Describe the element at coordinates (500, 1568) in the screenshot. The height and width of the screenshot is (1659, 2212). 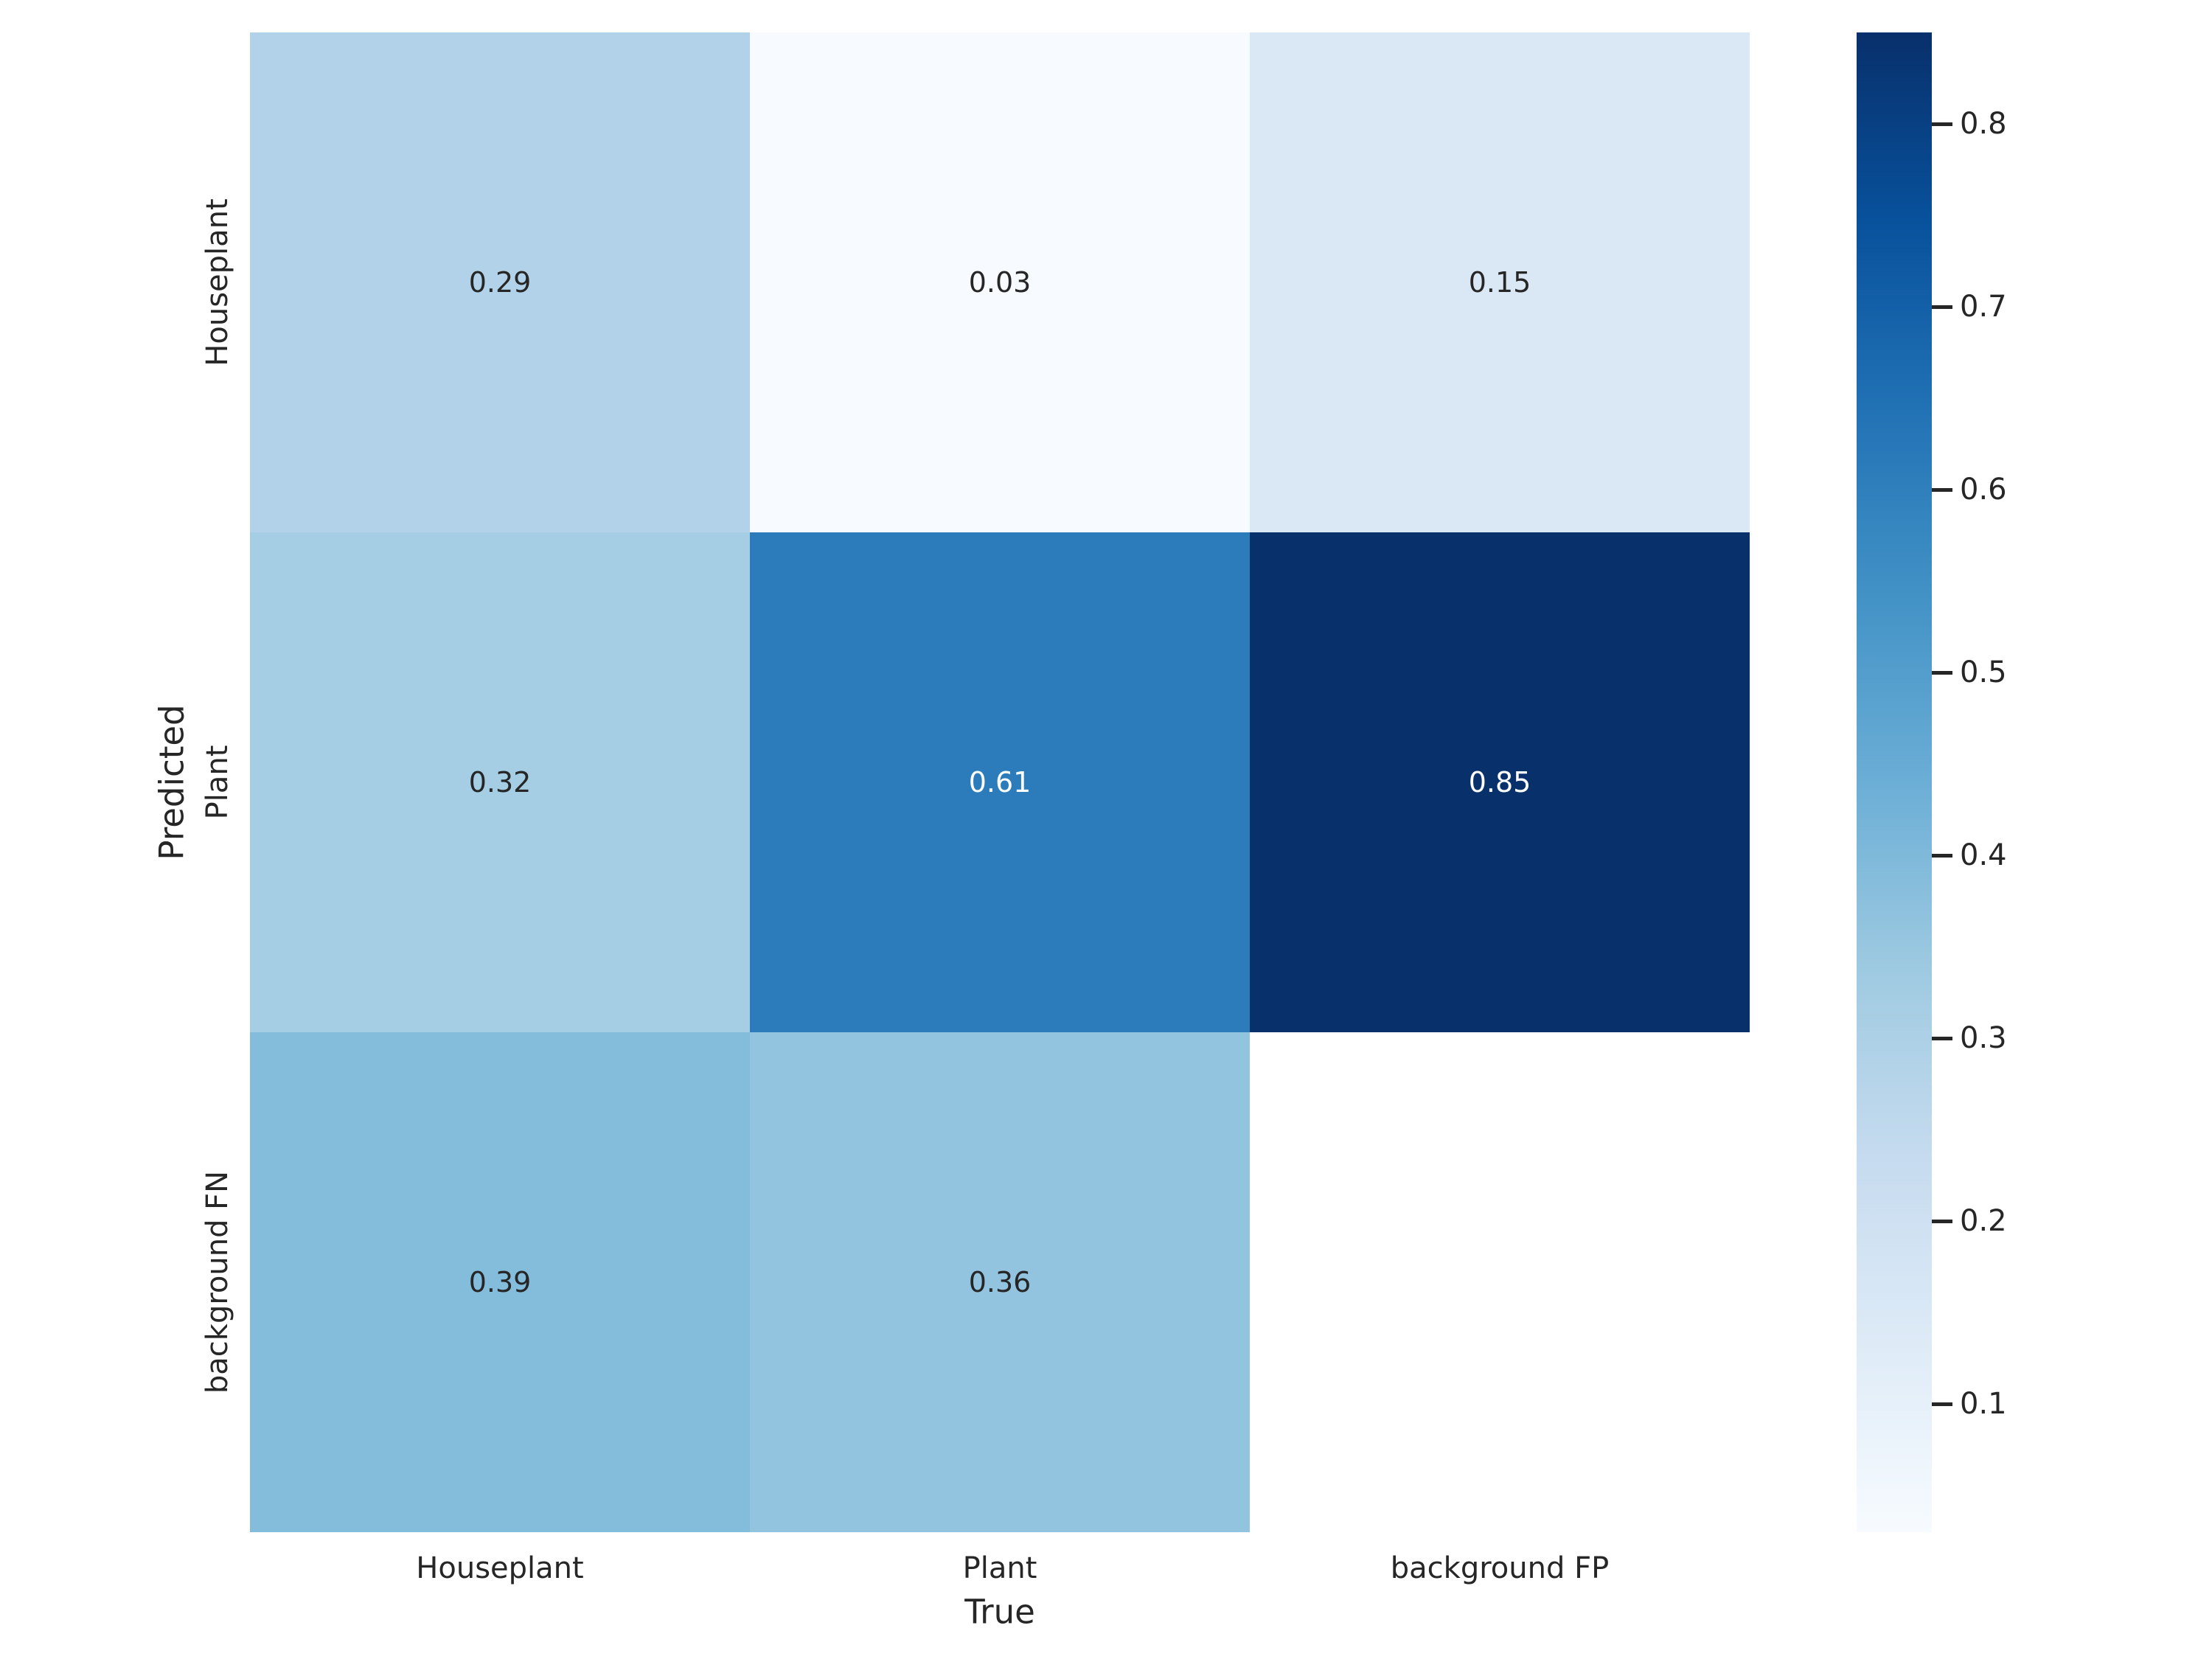
I see `x-tick-label-houseplant: Houseplant` at that location.